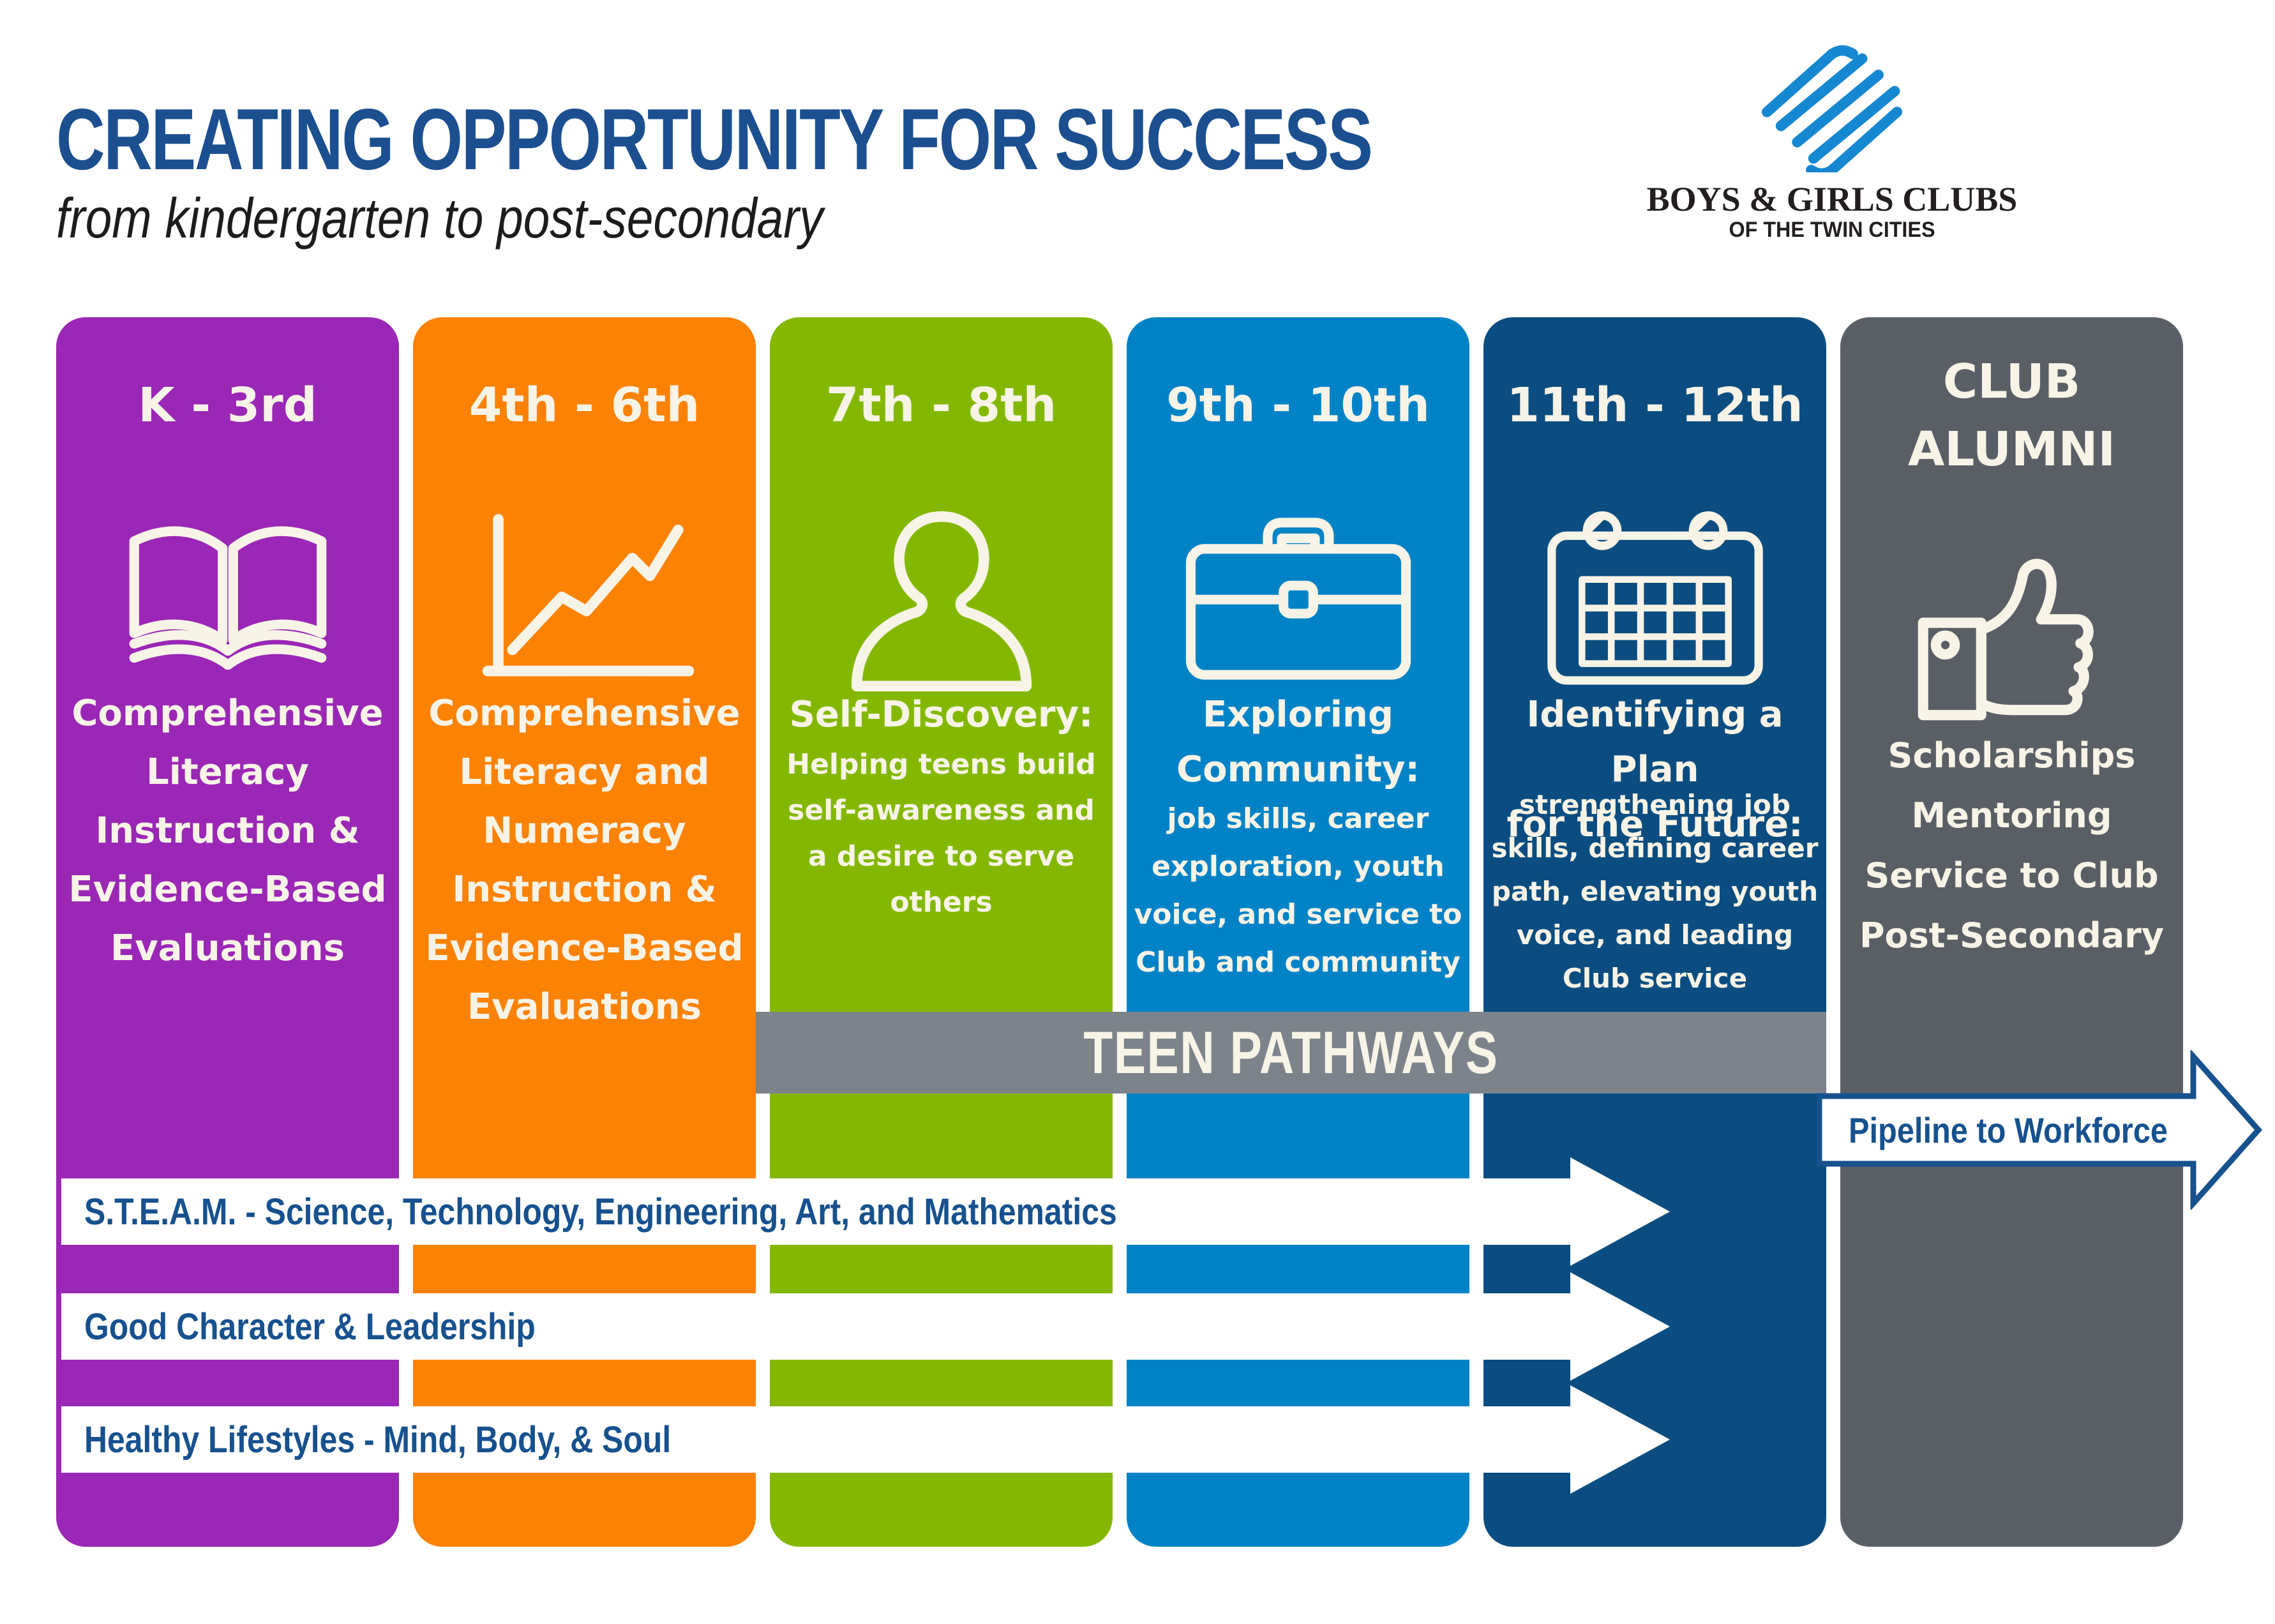  I want to click on pathway-arrow-label: Healthy Lifestyles - Mind, Body, & Soul, so click(378, 1439).